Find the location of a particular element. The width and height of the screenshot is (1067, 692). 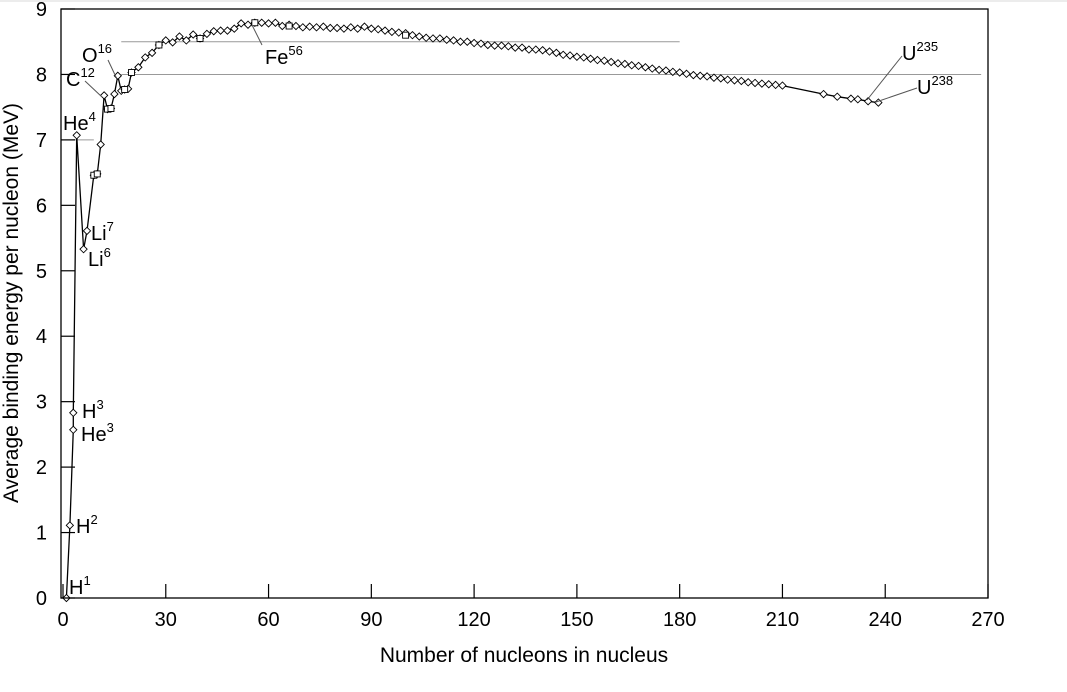

x-tick-label: 90 is located at coordinates (371, 620).